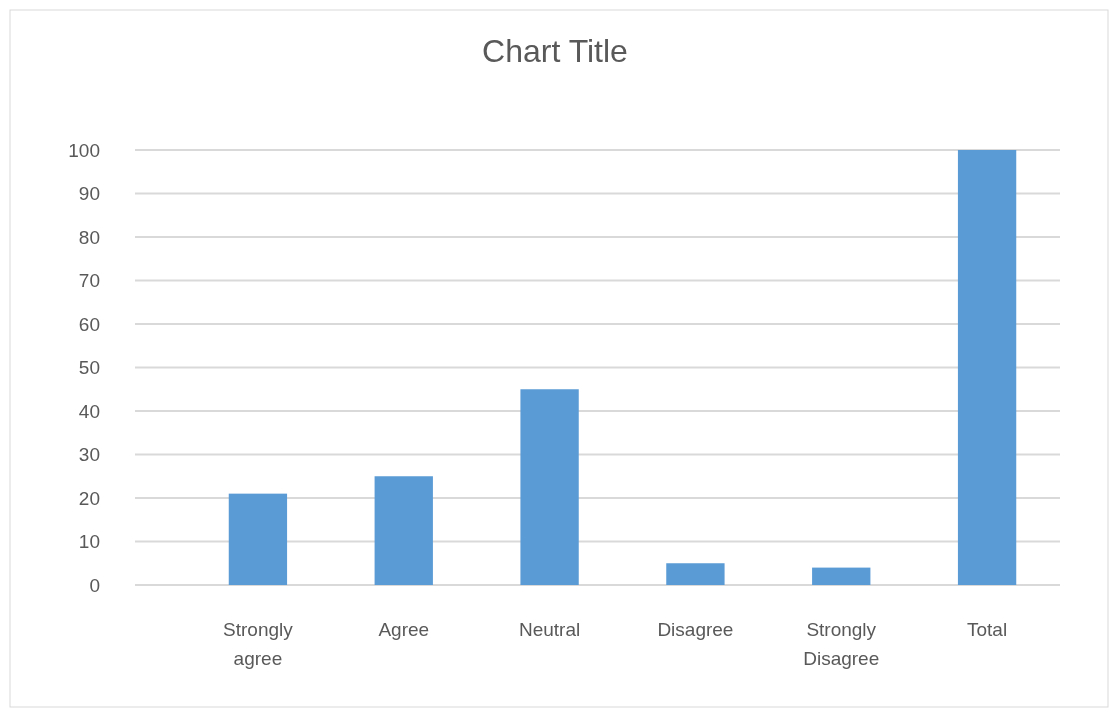  I want to click on y-tick-label: 70, so click(89, 281).